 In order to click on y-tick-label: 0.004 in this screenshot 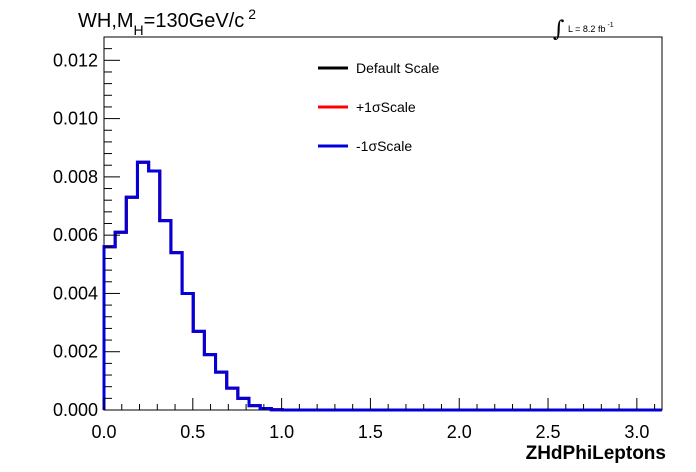, I will do `click(75, 293)`.